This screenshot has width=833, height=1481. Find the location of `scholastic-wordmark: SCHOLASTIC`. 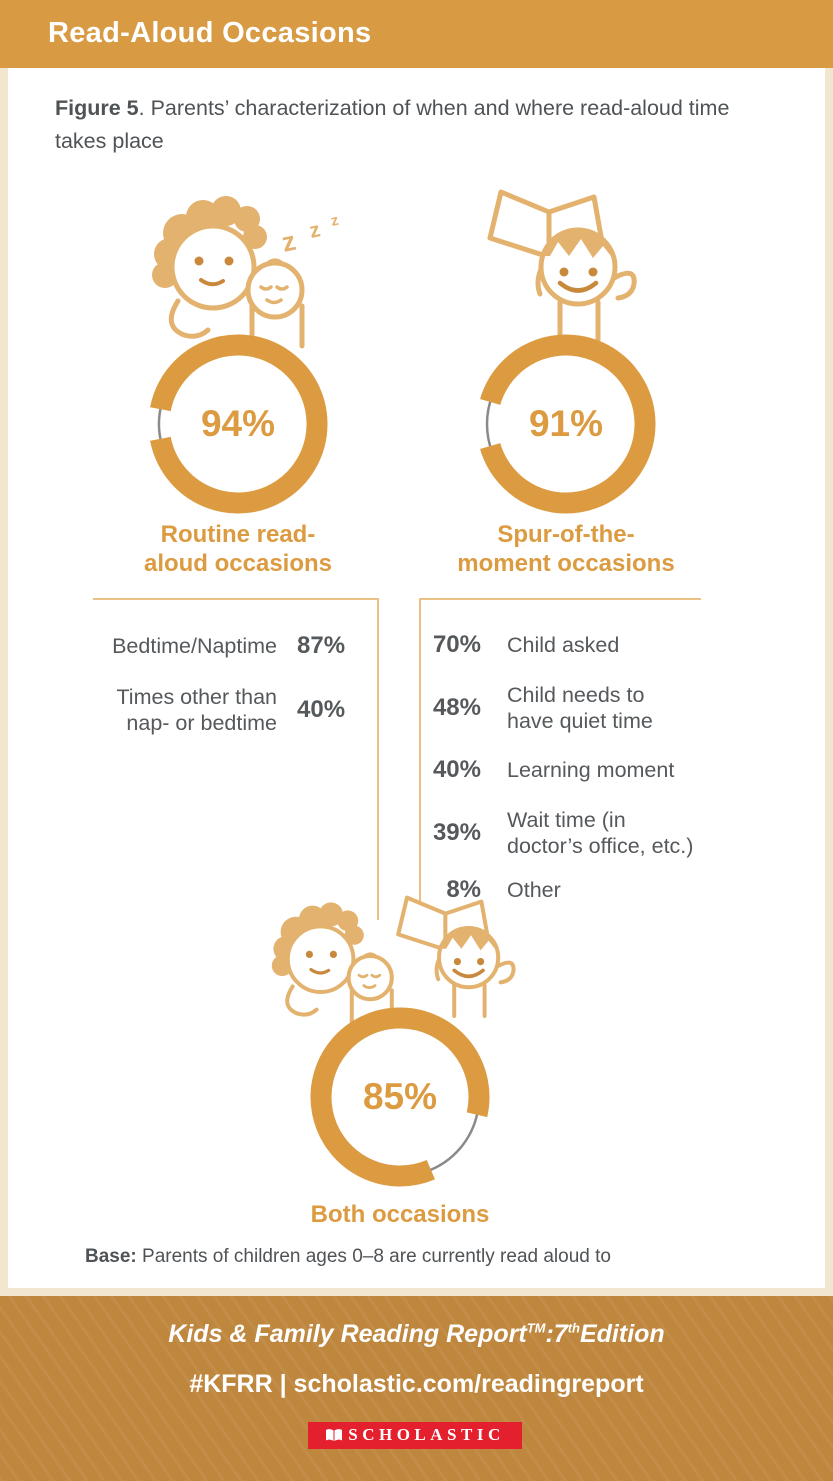

scholastic-wordmark: SCHOLASTIC is located at coordinates (426, 1434).